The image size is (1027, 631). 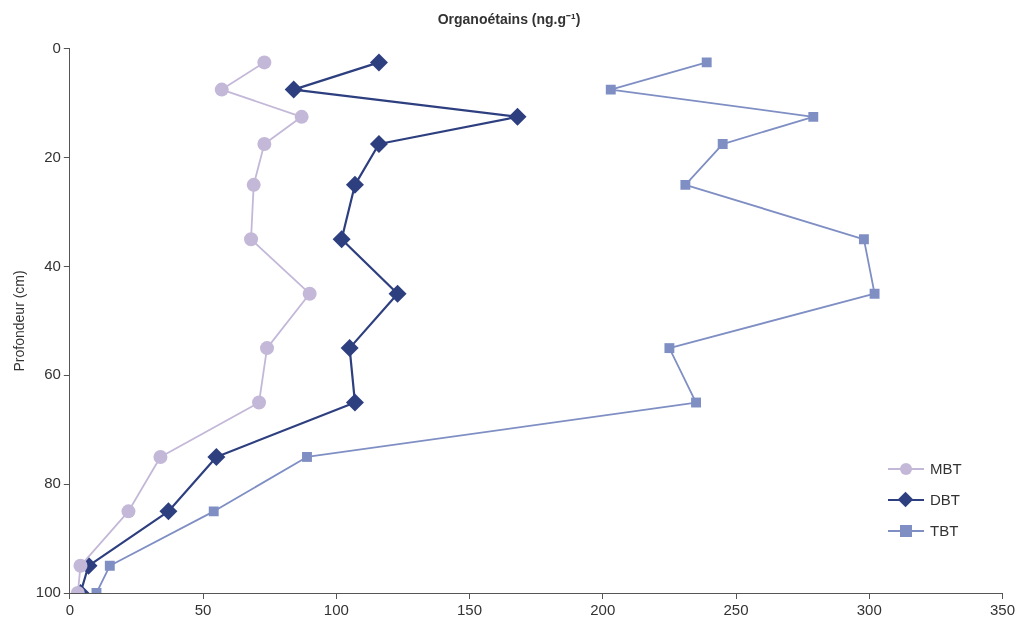 I want to click on y-tick-label: 0, so click(x=56, y=47).